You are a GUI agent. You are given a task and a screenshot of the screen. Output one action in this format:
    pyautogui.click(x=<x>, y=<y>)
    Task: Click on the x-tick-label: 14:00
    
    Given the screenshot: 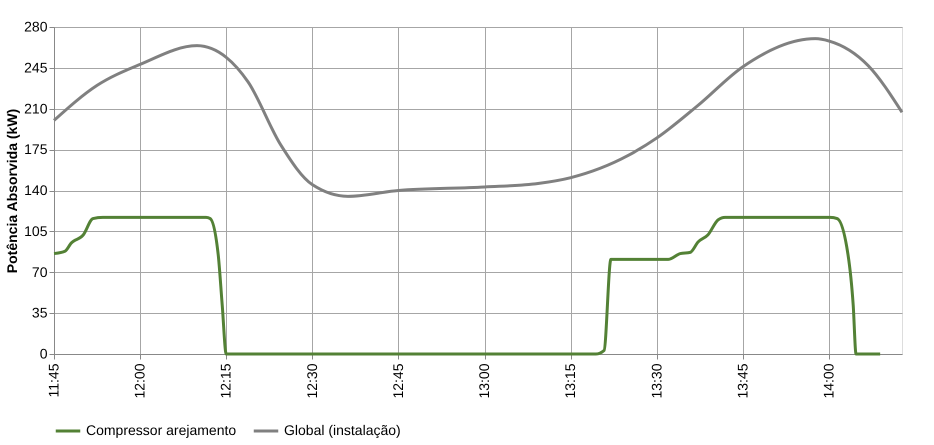 What is the action you would take?
    pyautogui.click(x=828, y=381)
    